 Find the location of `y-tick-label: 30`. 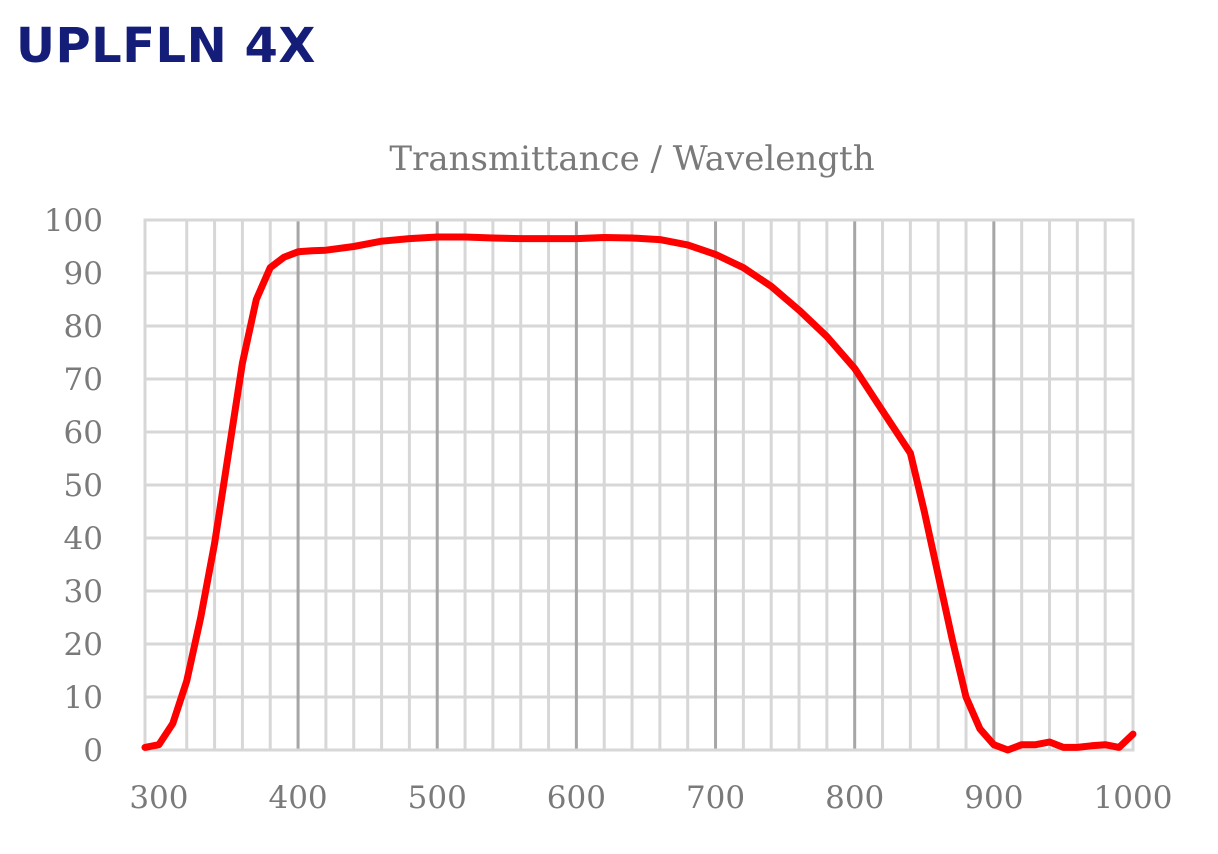

y-tick-label: 30 is located at coordinates (83, 592).